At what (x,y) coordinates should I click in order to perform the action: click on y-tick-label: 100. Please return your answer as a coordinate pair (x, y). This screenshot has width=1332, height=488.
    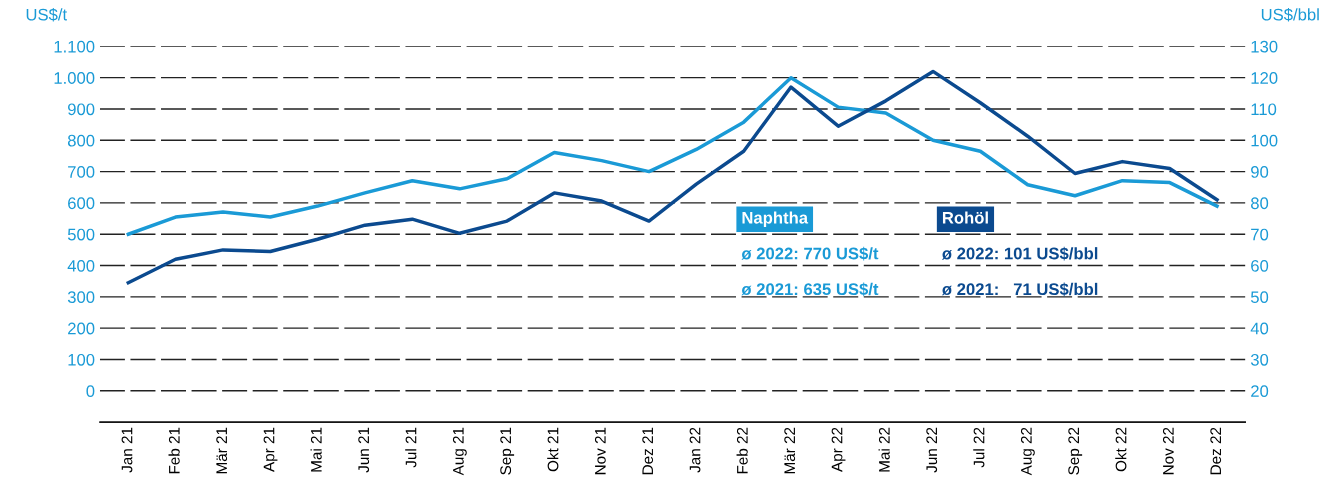
    Looking at the image, I should click on (81, 359).